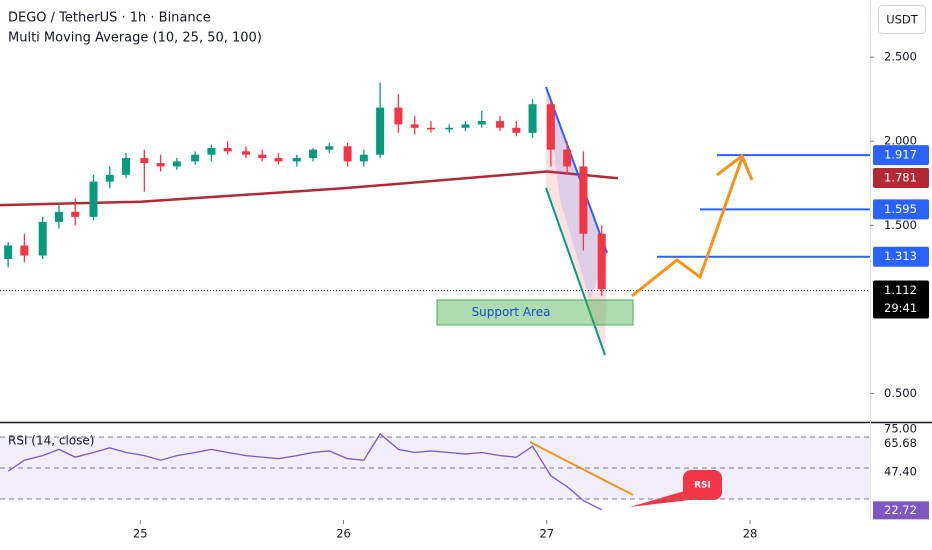 This screenshot has width=932, height=550. What do you see at coordinates (109, 18) in the screenshot?
I see `chart-title: DEGO / TetherUS · 1h · Binance` at bounding box center [109, 18].